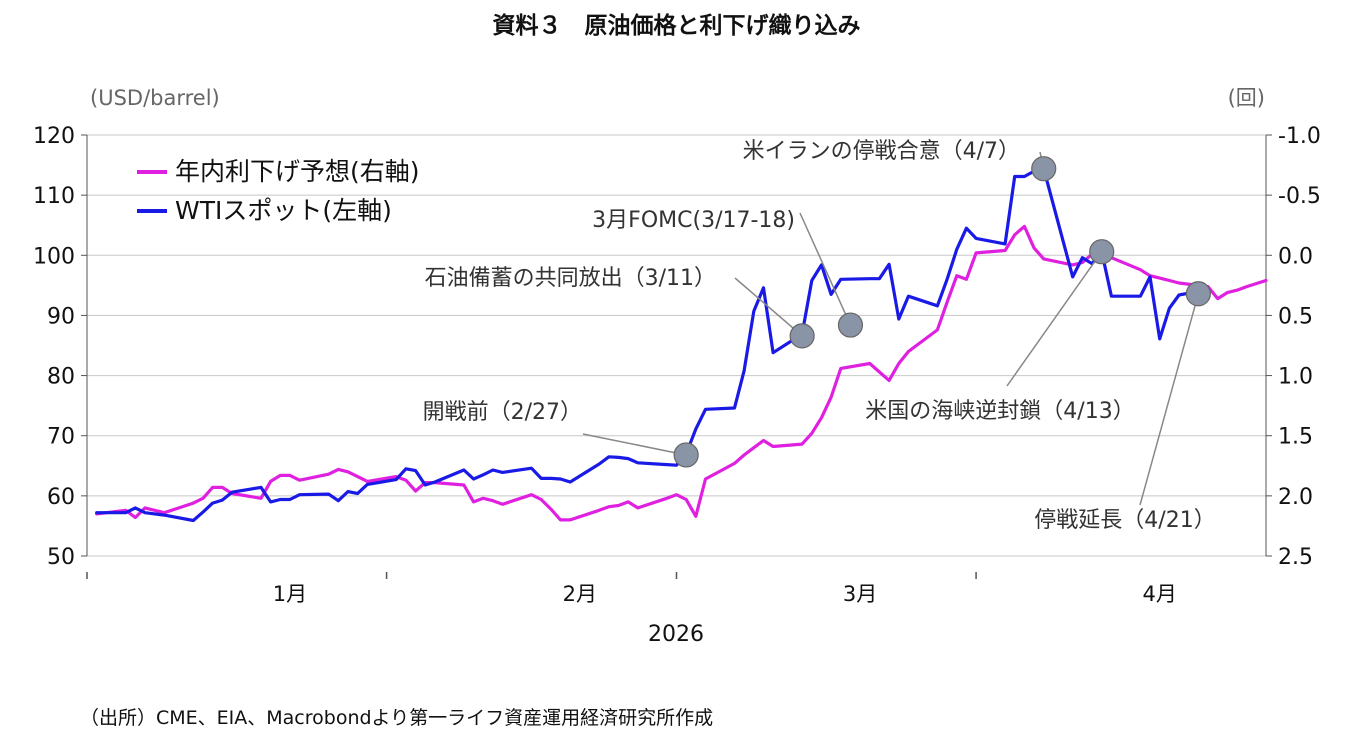 The width and height of the screenshot is (1353, 748). What do you see at coordinates (693, 220) in the screenshot?
I see `annotation-label: 3月FOMC(3/17-18)` at bounding box center [693, 220].